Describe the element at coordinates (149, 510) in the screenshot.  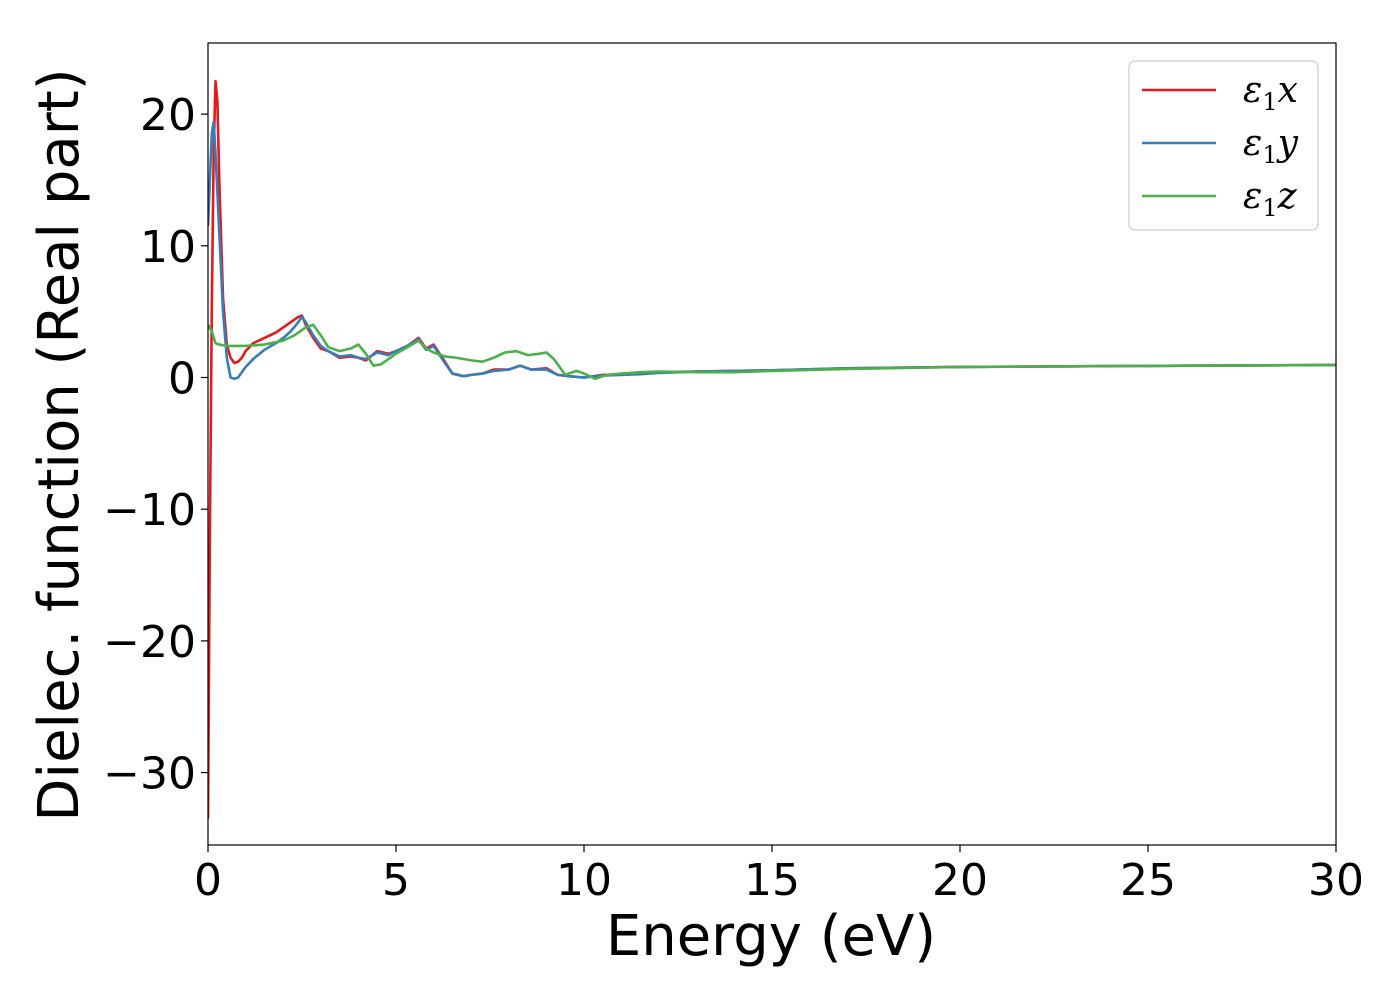
I see `y-tick-label: −10` at that location.